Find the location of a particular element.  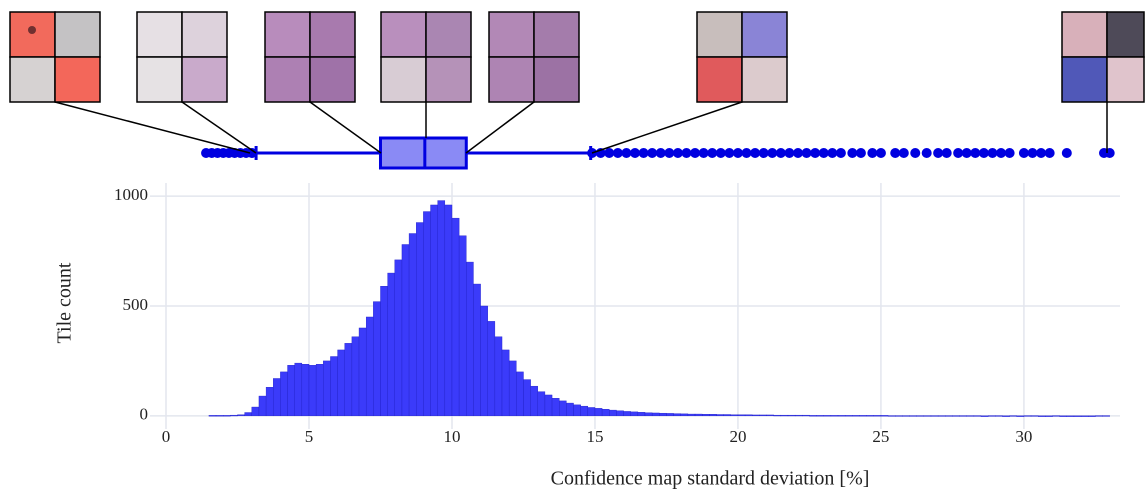

y-tick-label: 0 is located at coordinates (144, 414).